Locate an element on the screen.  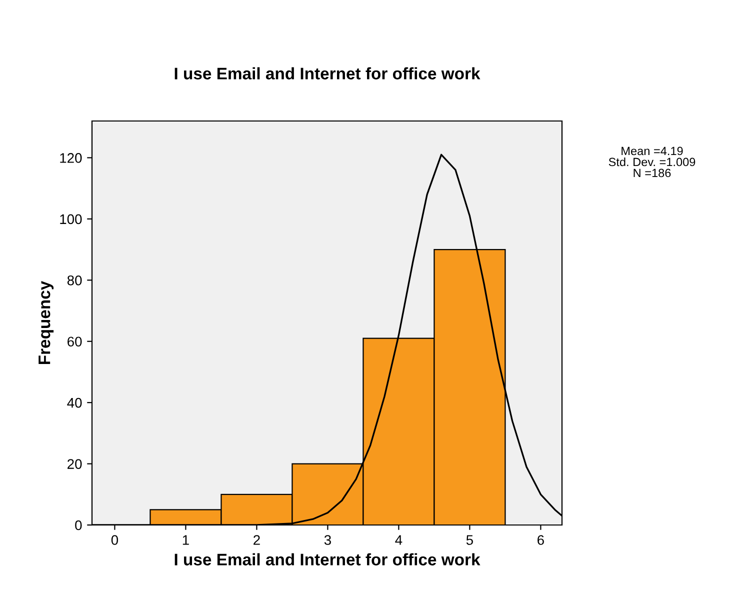
x-tick-label: 0 is located at coordinates (114, 540).